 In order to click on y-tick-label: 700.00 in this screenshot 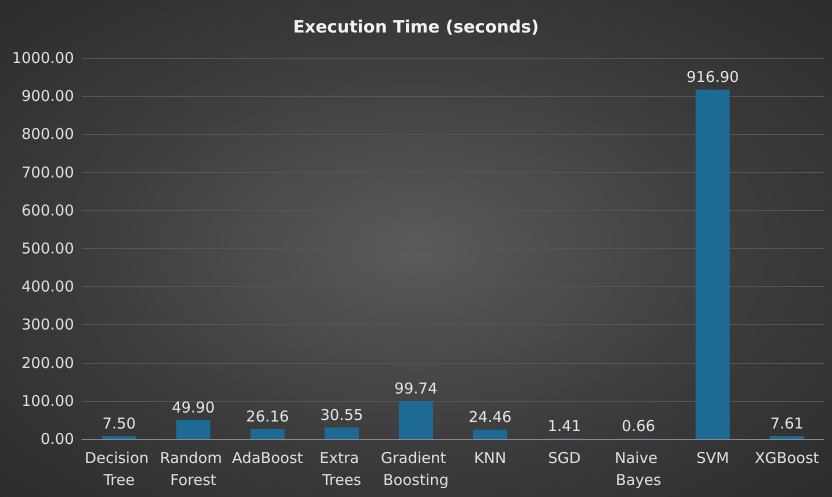, I will do `click(48, 172)`.